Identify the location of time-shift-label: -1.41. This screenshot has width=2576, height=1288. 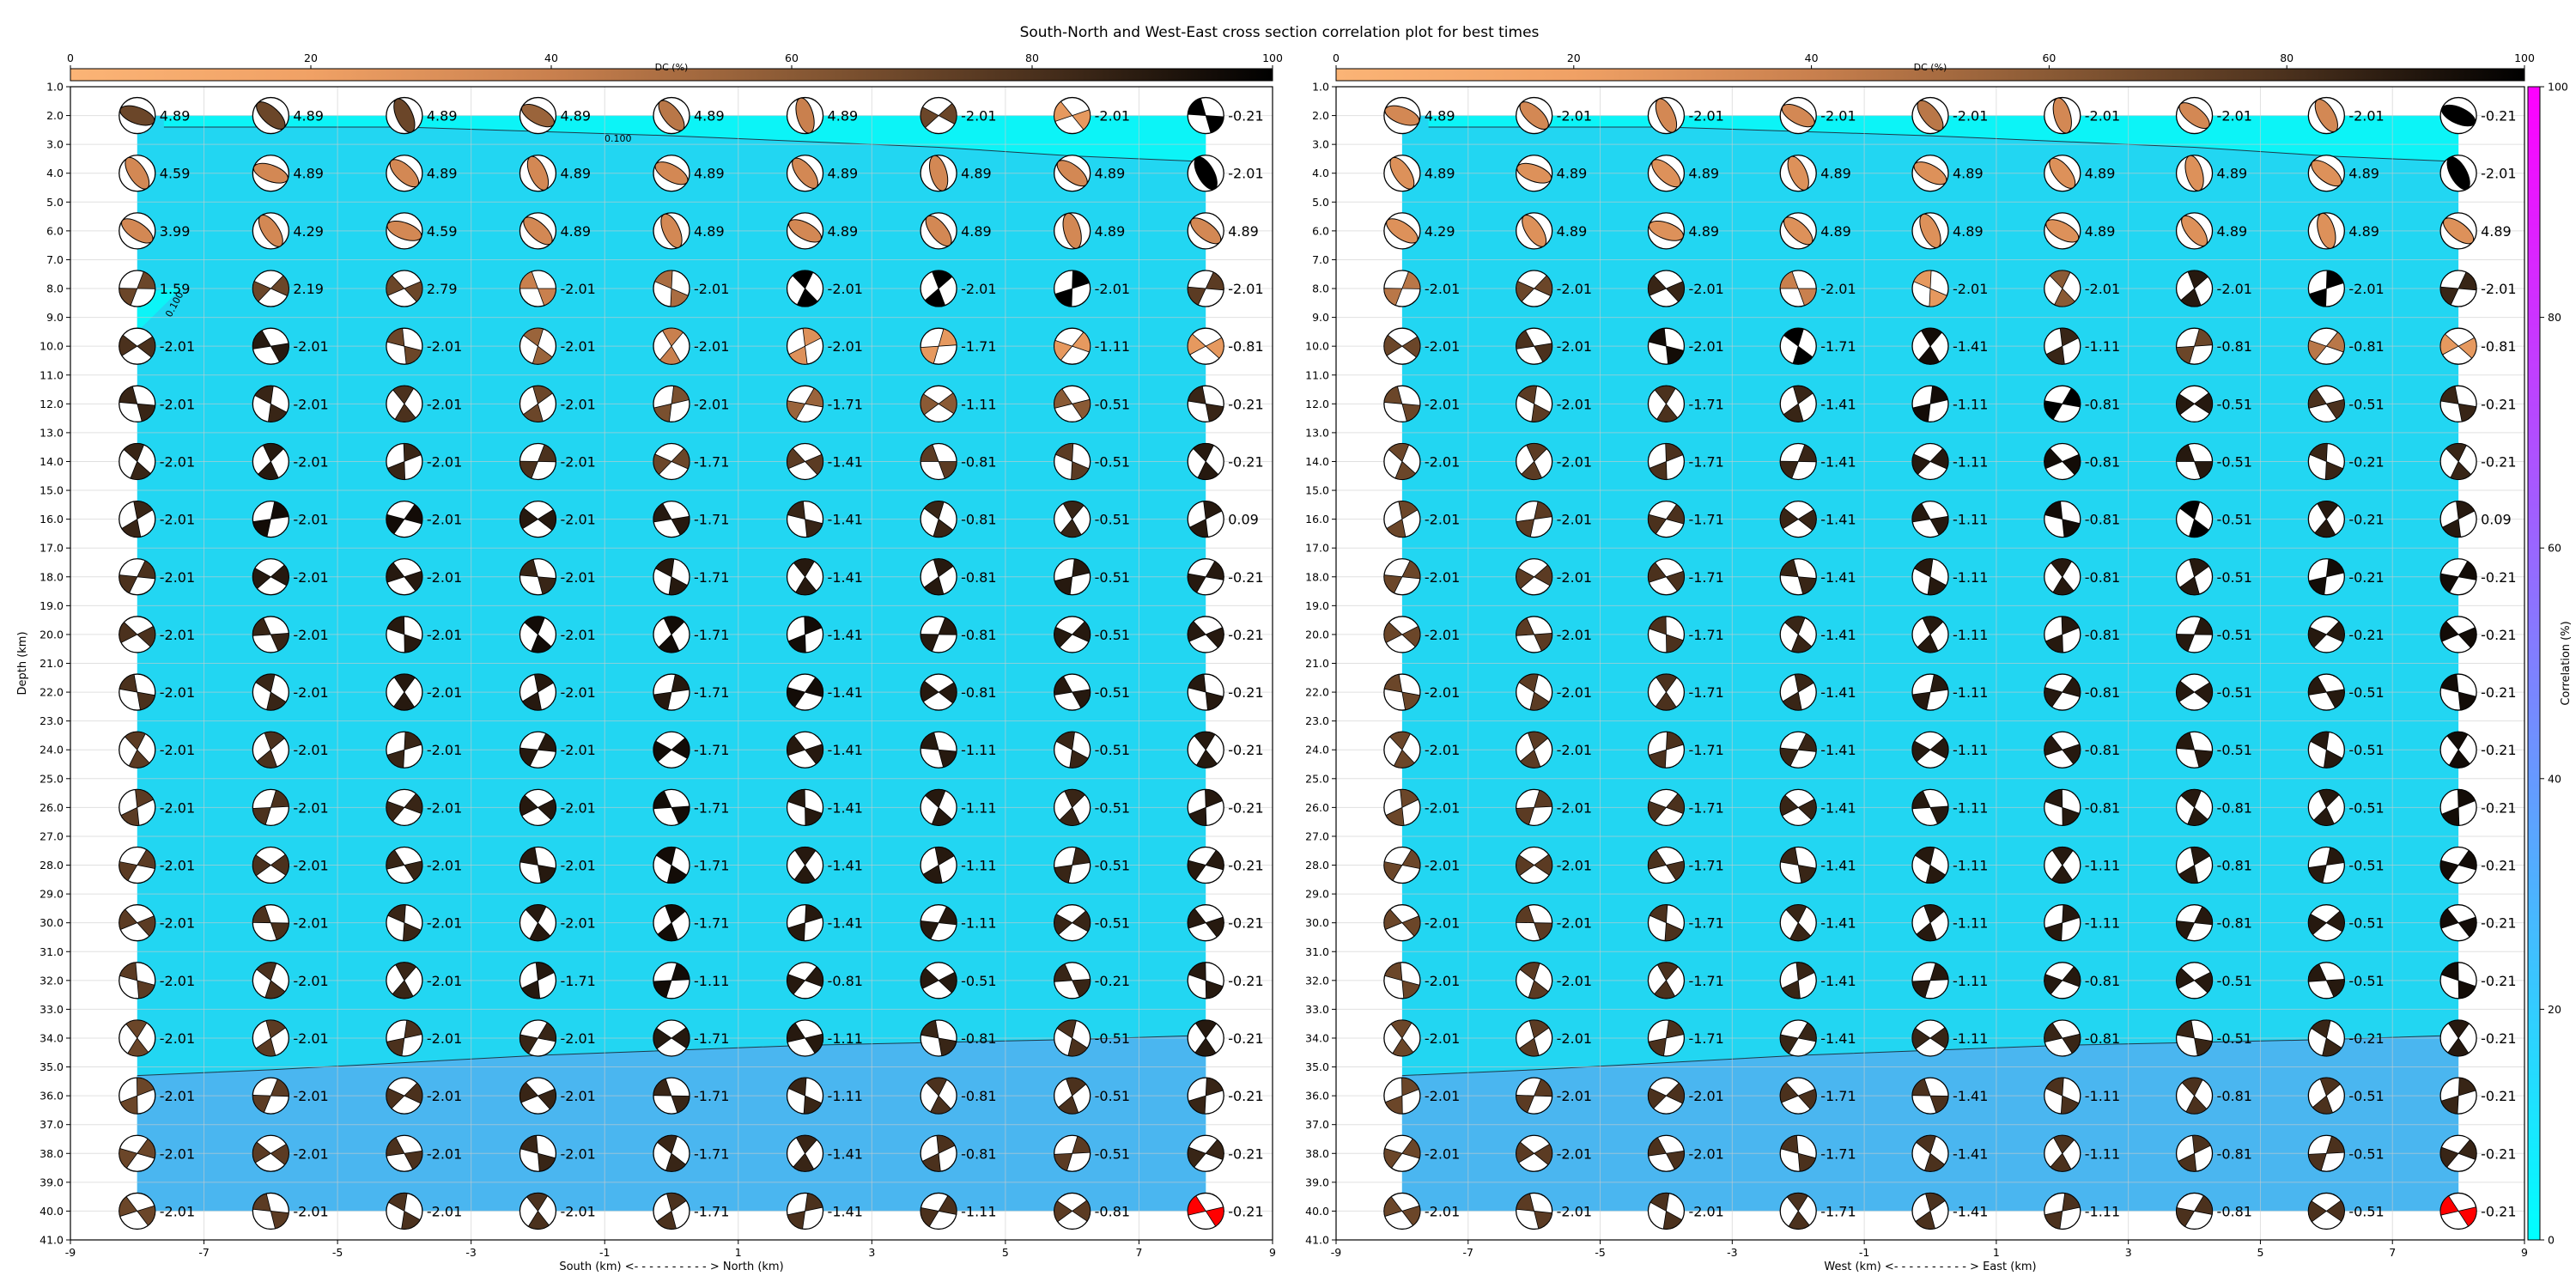
(845, 924).